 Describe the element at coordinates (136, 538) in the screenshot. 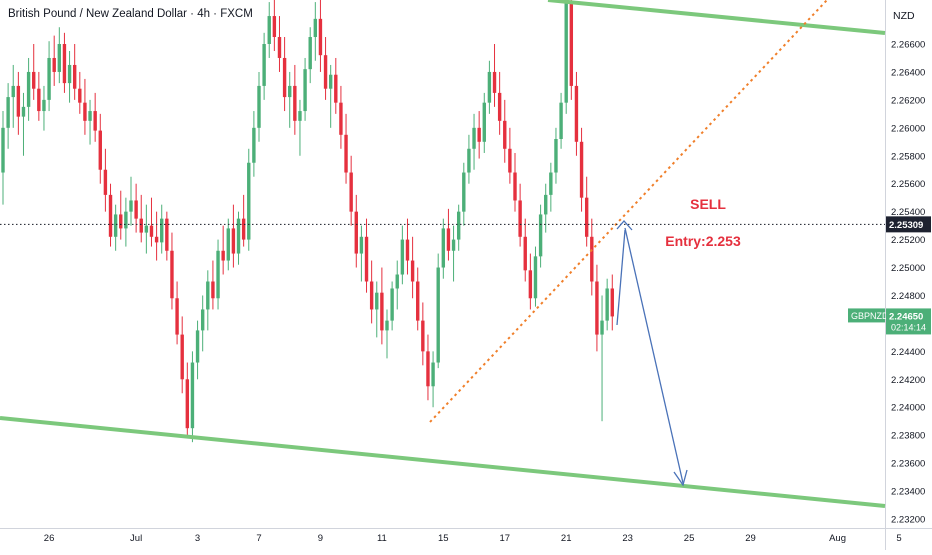

I see `time-tick-label: Jul` at that location.